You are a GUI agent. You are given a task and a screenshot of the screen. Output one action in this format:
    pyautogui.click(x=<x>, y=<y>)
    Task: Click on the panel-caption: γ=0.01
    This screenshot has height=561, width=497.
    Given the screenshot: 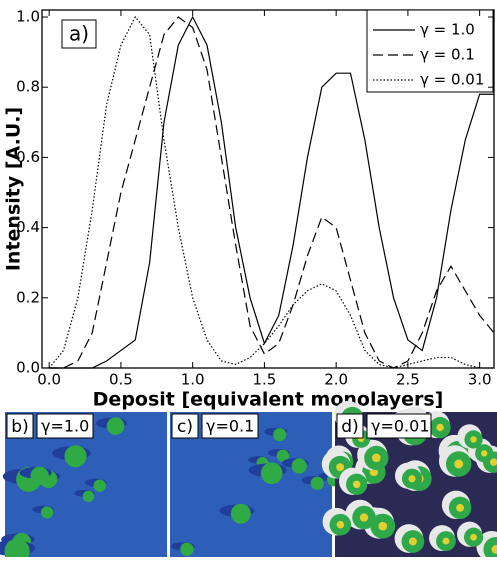 What is the action you would take?
    pyautogui.click(x=400, y=426)
    